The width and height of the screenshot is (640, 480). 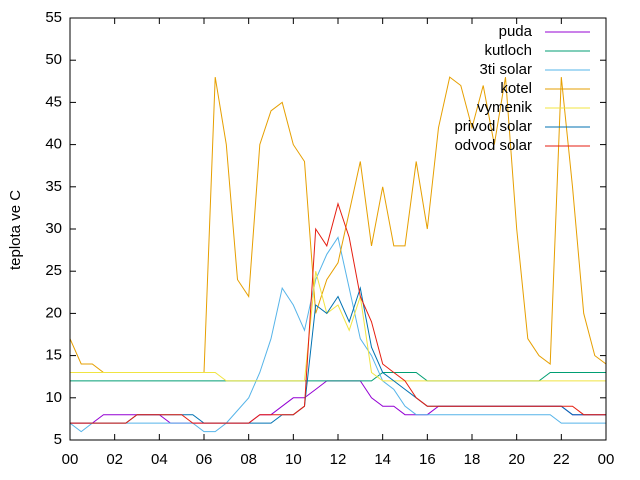 I want to click on y-tick-label: 35, so click(x=53, y=186).